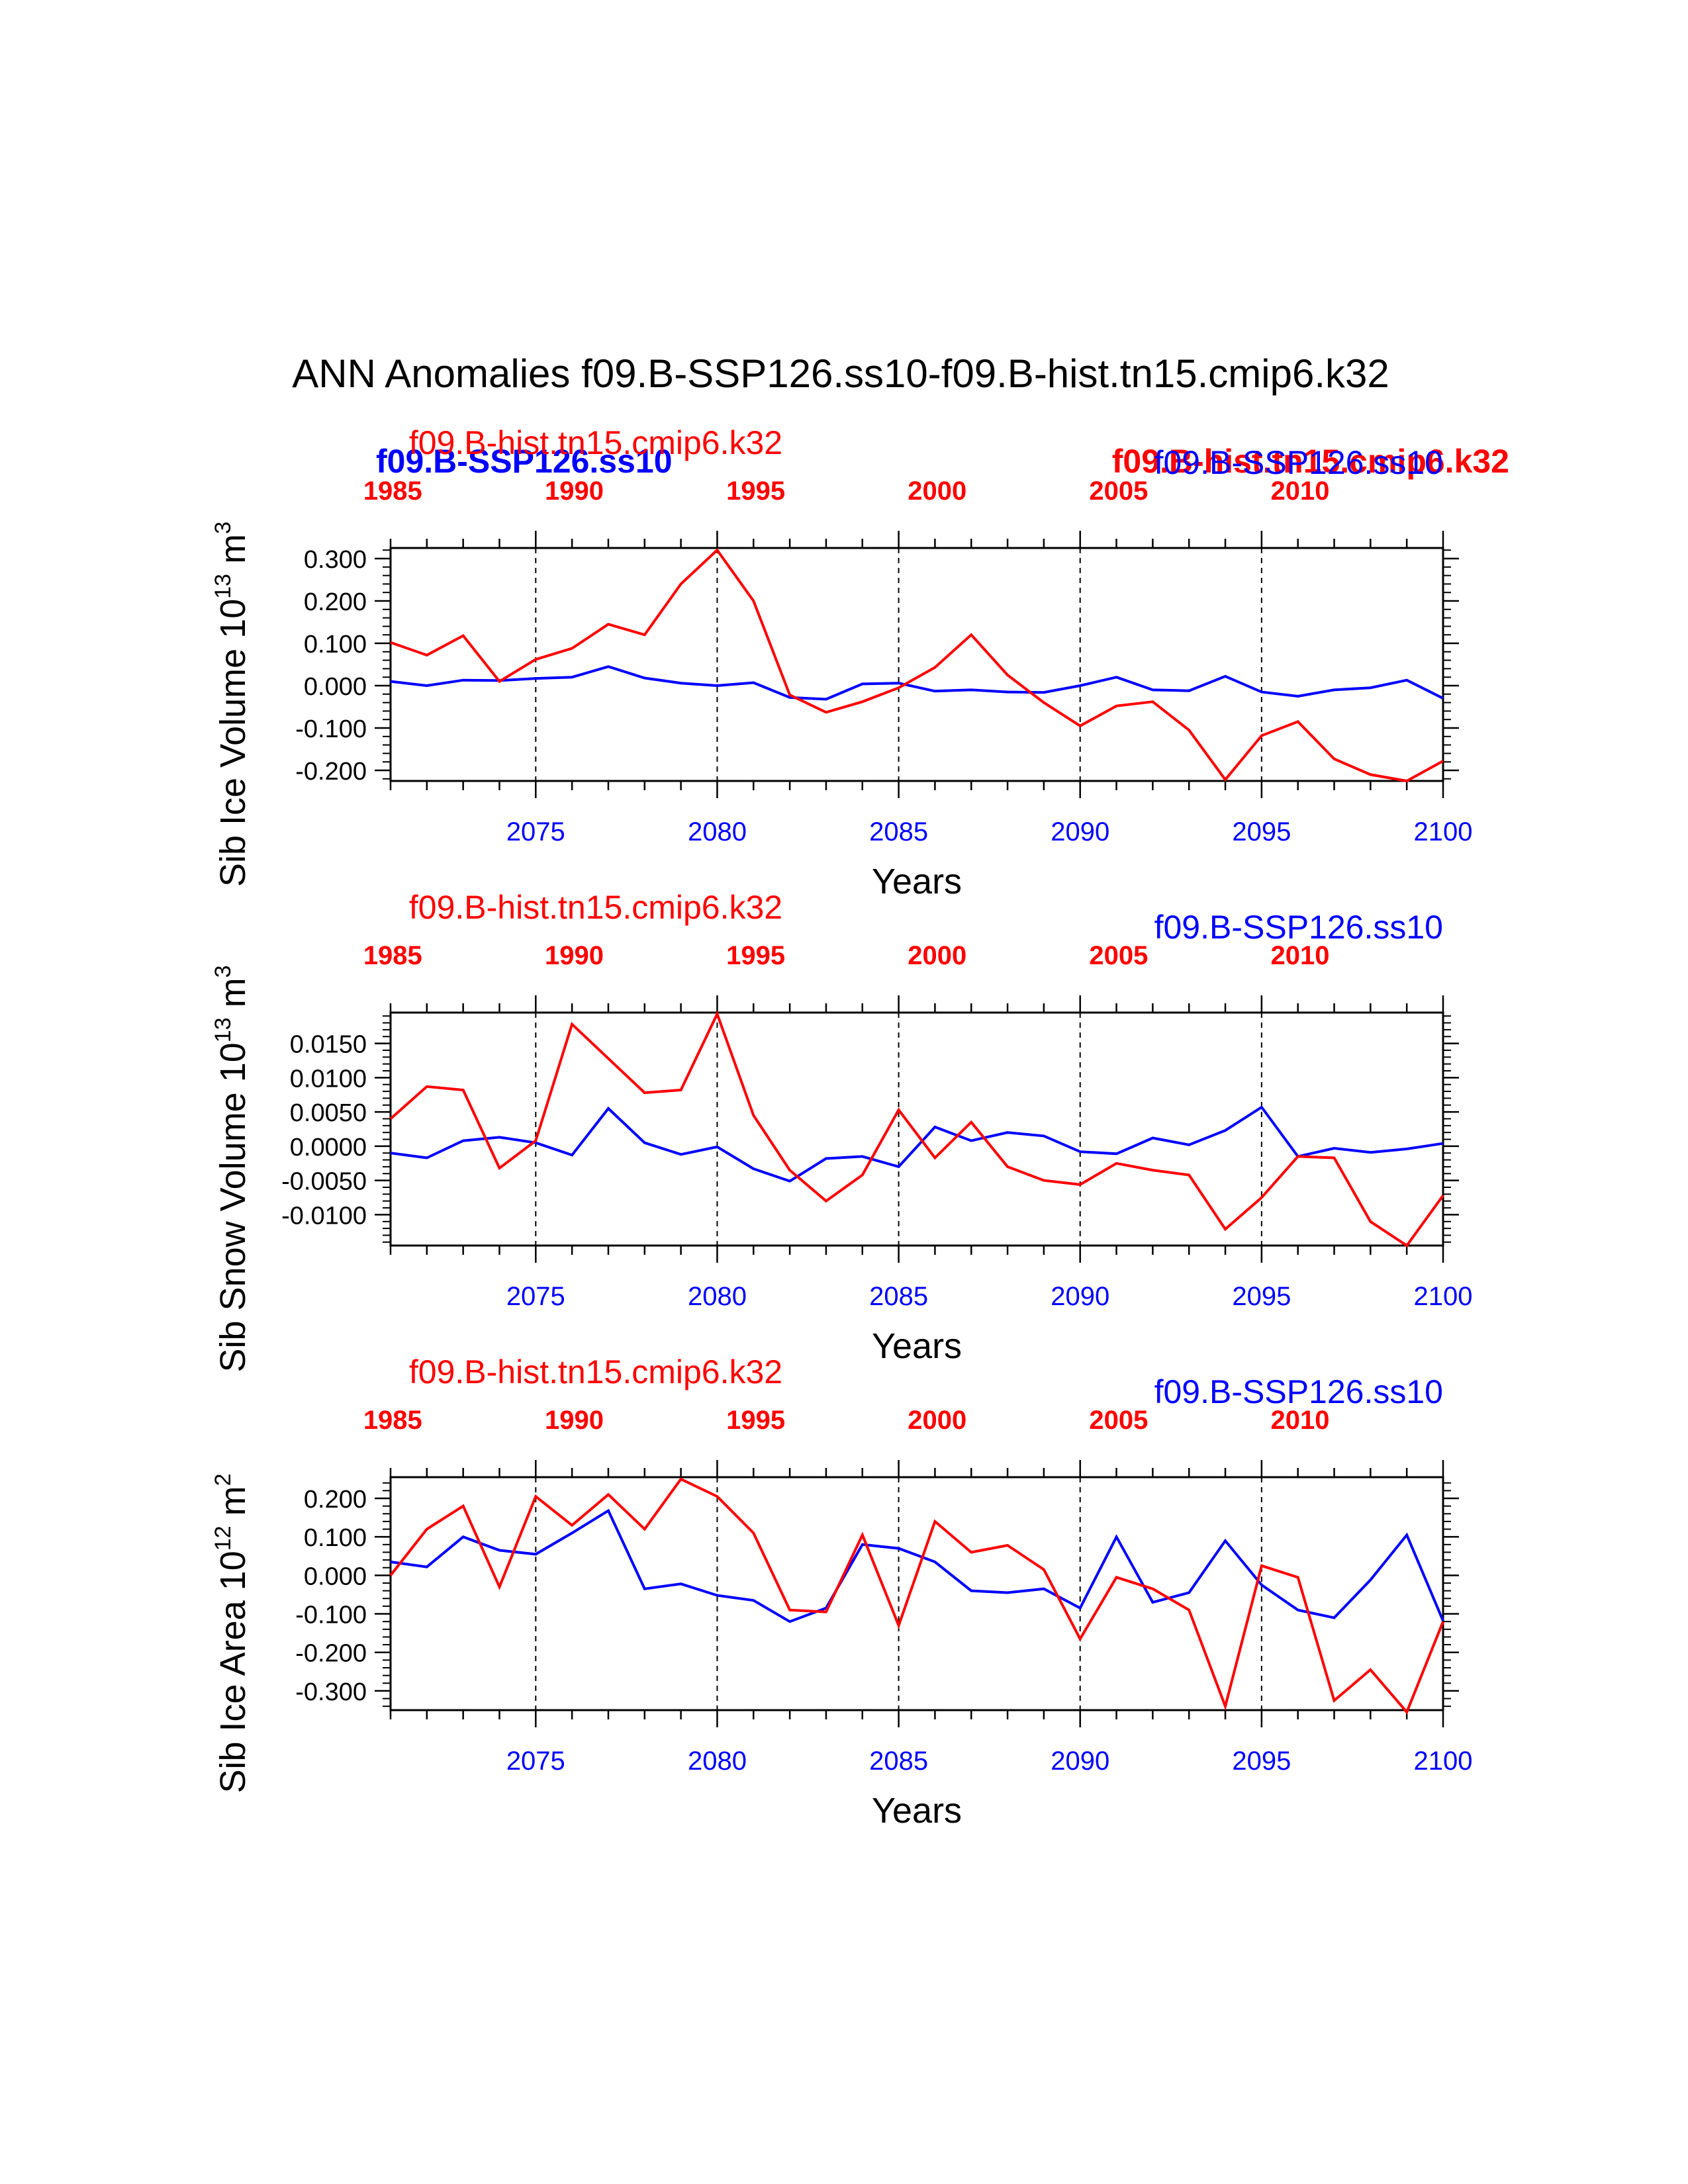 The height and width of the screenshot is (2184, 1688). Describe the element at coordinates (524, 461) in the screenshot. I see `overlay-ssp-bold: f09.B-SSP126.ss10` at that location.